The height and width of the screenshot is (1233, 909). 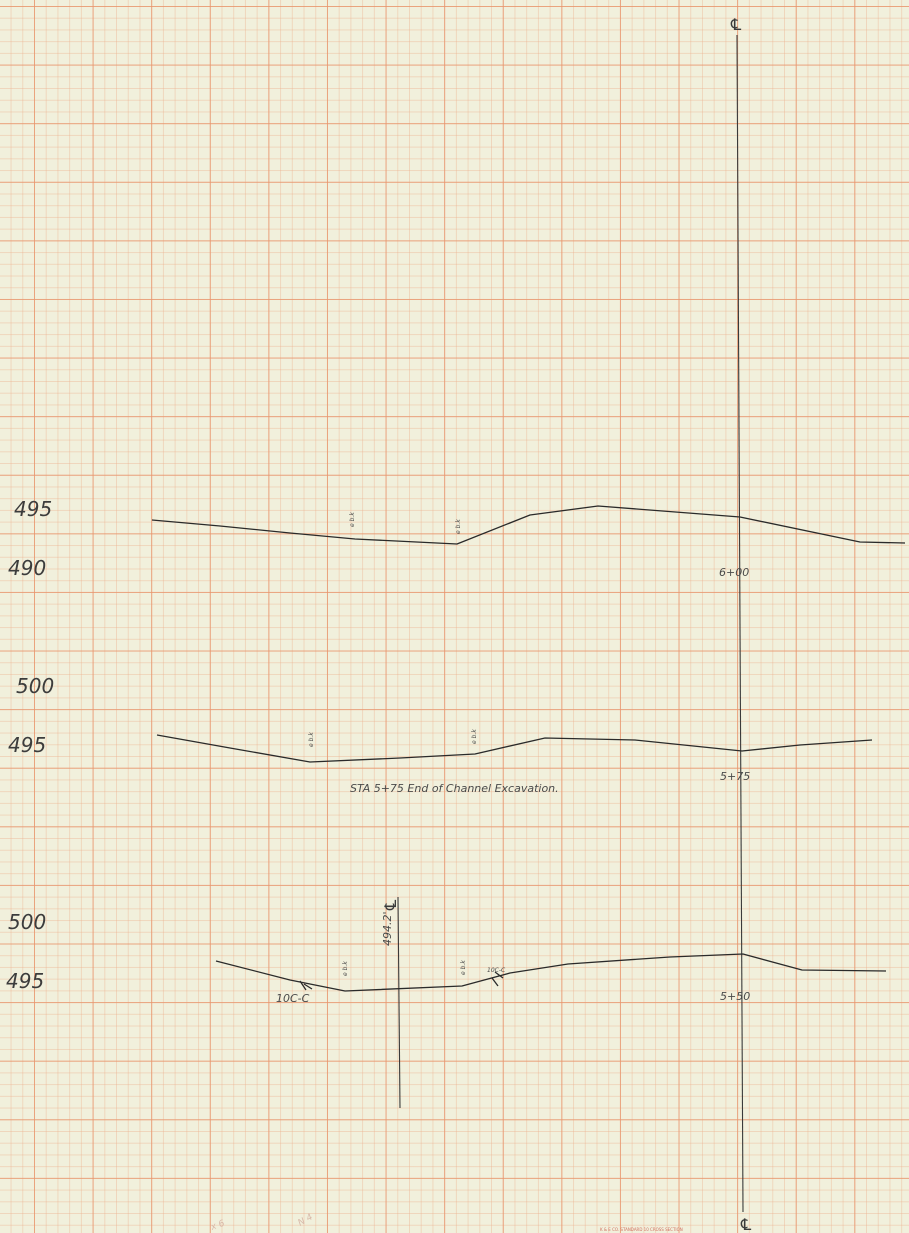 What do you see at coordinates (746, 1224) in the screenshot?
I see `centerline-symbol-bottom: ℄` at bounding box center [746, 1224].